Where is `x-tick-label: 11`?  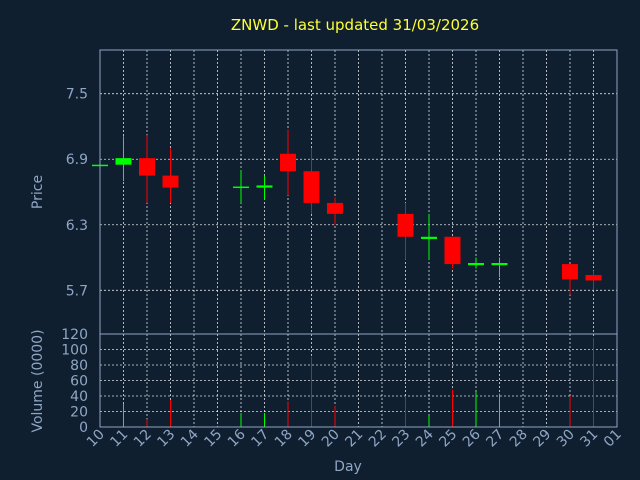
x-tick-label: 11 is located at coordinates (119, 439).